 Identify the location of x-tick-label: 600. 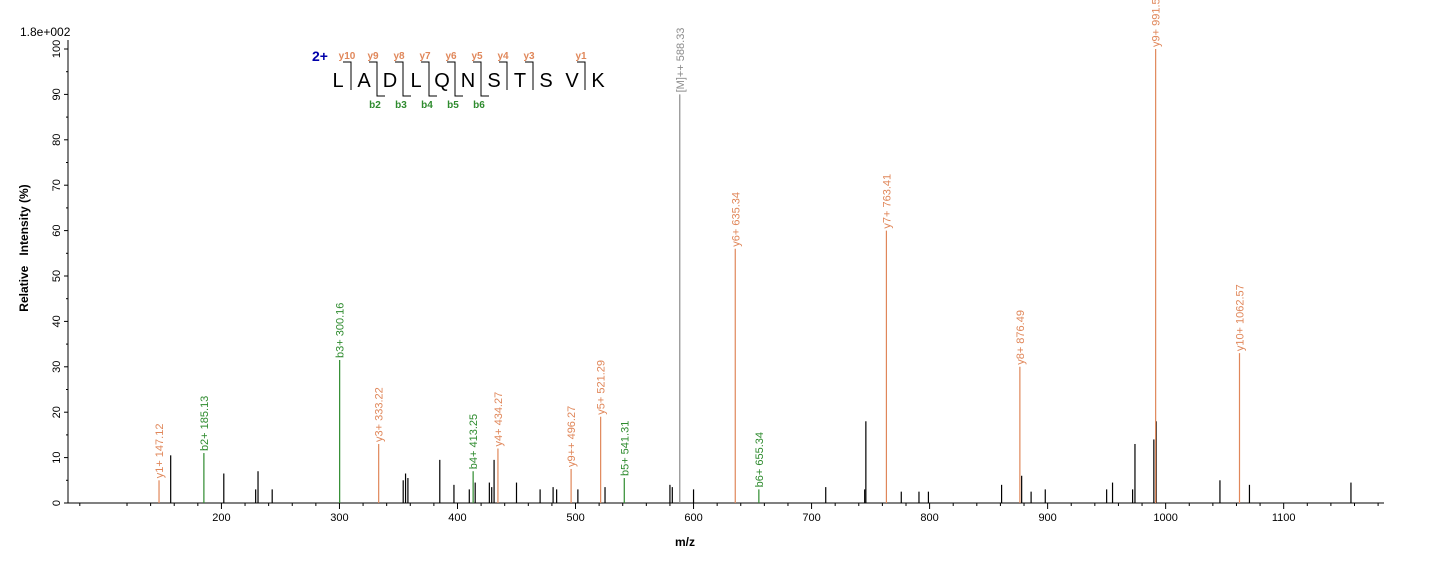
(693, 518).